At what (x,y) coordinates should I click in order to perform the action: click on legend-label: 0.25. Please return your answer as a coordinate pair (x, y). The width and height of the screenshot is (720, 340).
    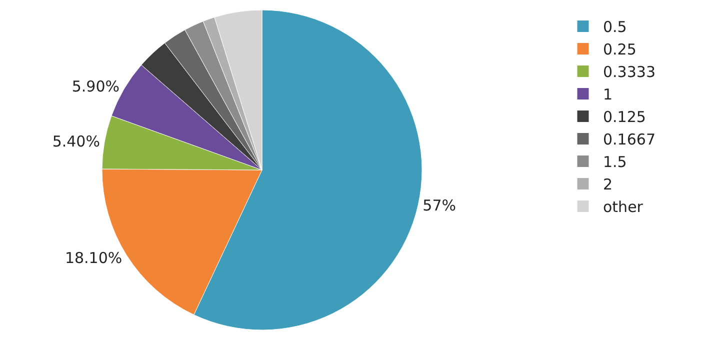
    Looking at the image, I should click on (619, 49).